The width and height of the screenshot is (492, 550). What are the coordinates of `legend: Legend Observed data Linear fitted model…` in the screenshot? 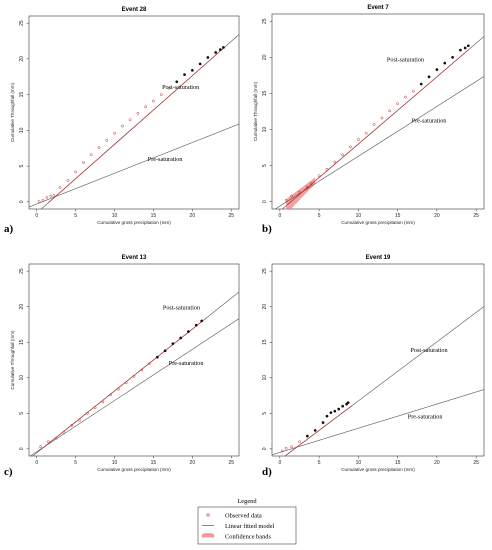 It's located at (247, 521).